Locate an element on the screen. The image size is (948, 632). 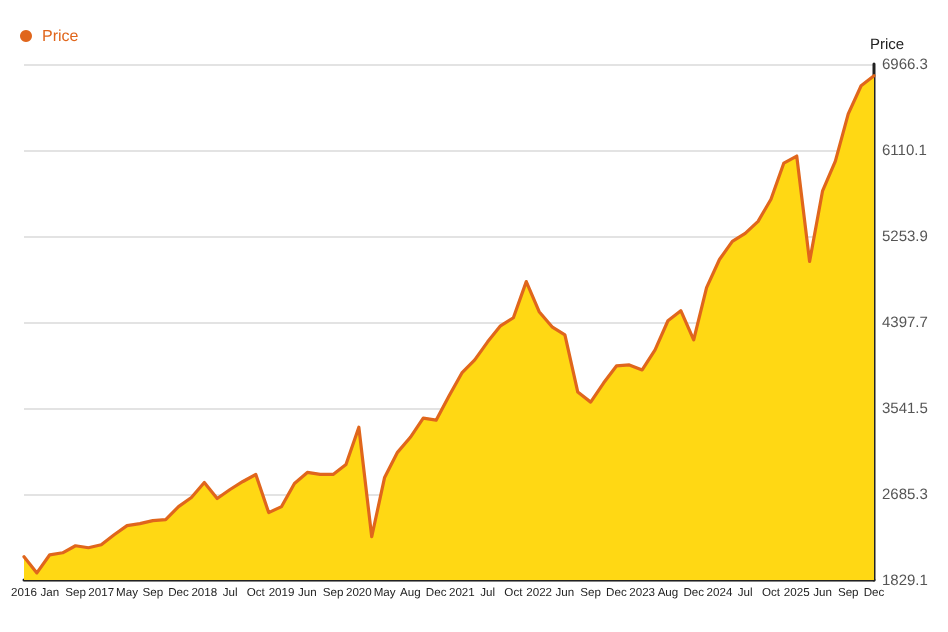
legend-label: Price is located at coordinates (61, 36).